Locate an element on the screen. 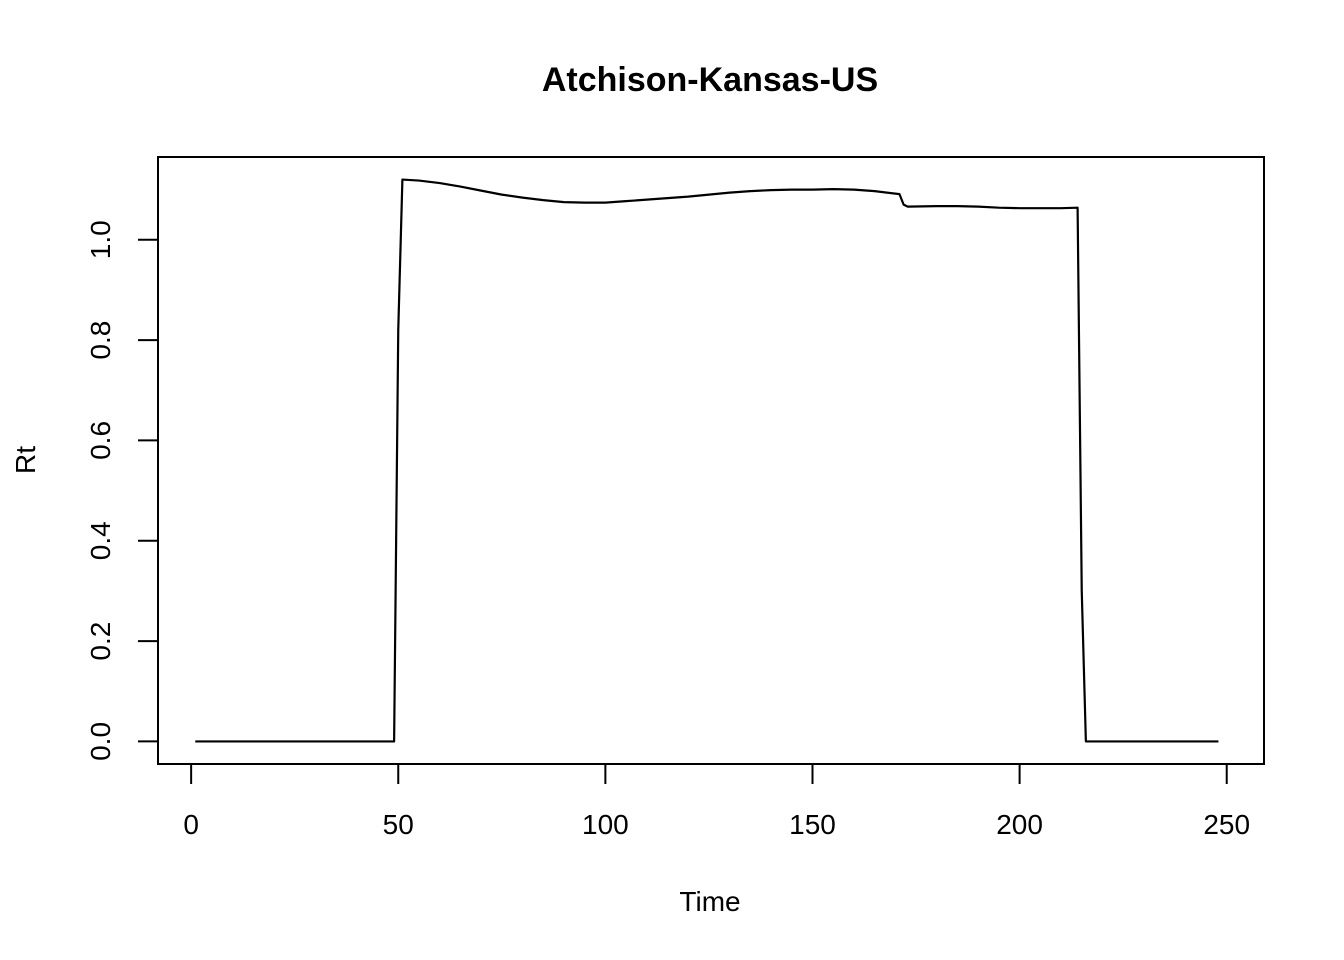 This screenshot has width=1344, height=960. x-axis-label: Time is located at coordinates (709, 901).